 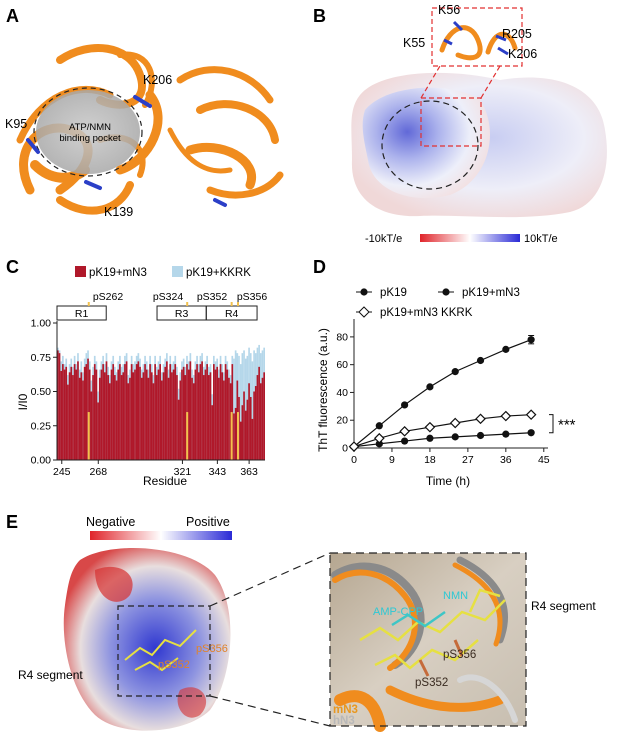 I want to click on panel-letter-b: B, so click(x=319, y=16).